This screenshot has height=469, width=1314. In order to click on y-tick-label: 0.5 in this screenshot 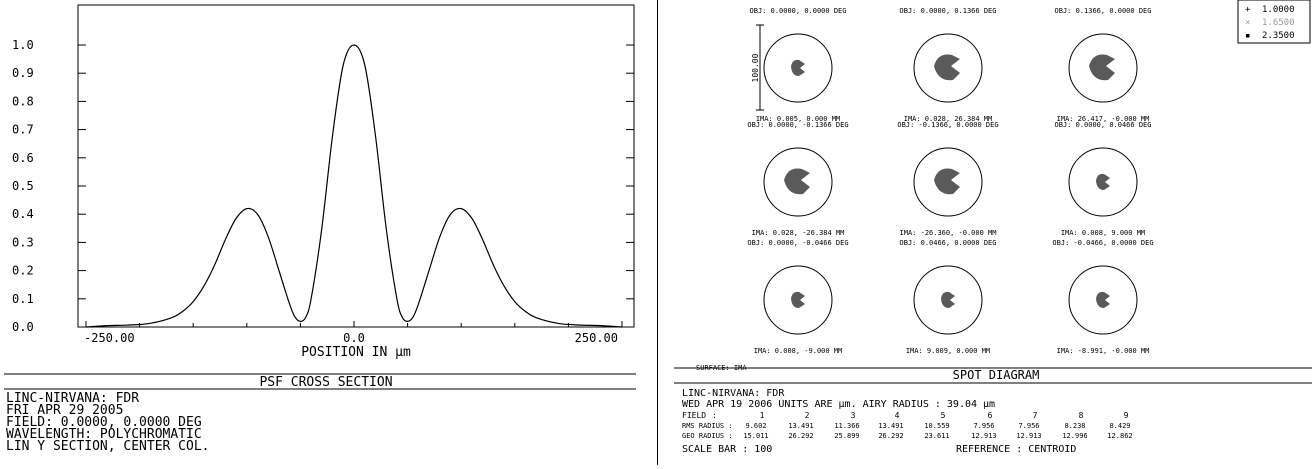, I will do `click(23, 186)`.